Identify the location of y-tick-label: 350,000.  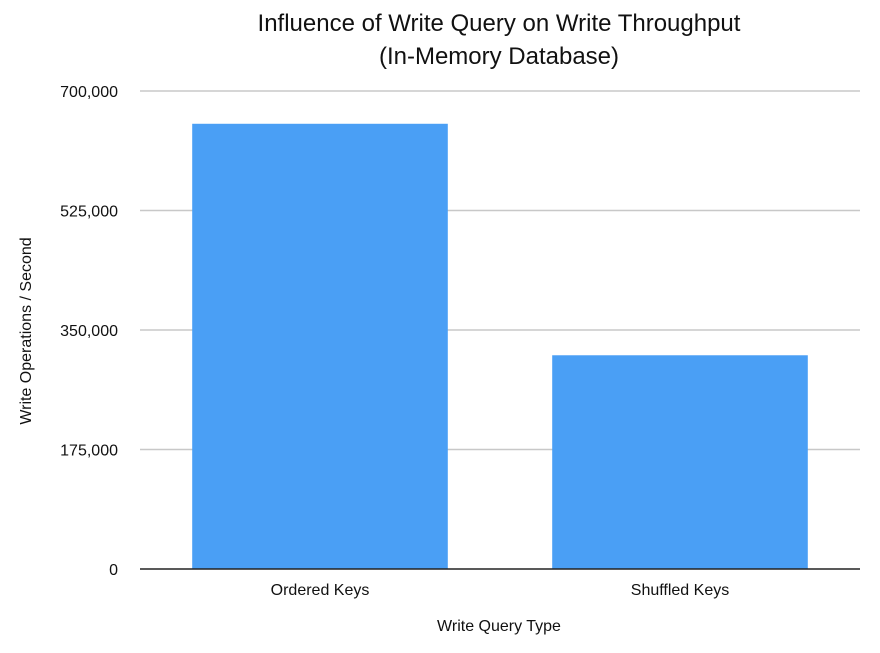
(89, 331).